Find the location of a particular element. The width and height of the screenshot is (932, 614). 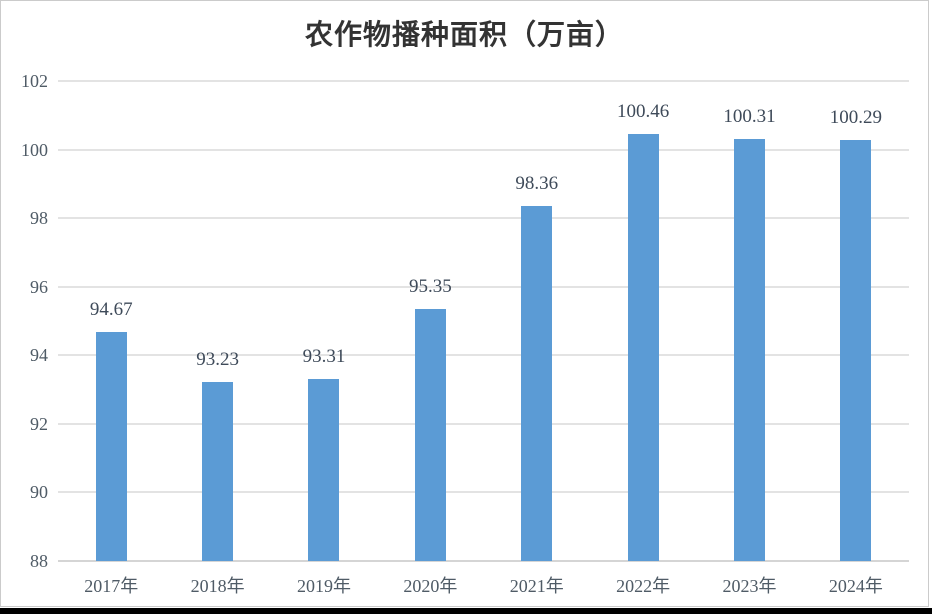

y-axis-label: 102 is located at coordinates (34, 81).